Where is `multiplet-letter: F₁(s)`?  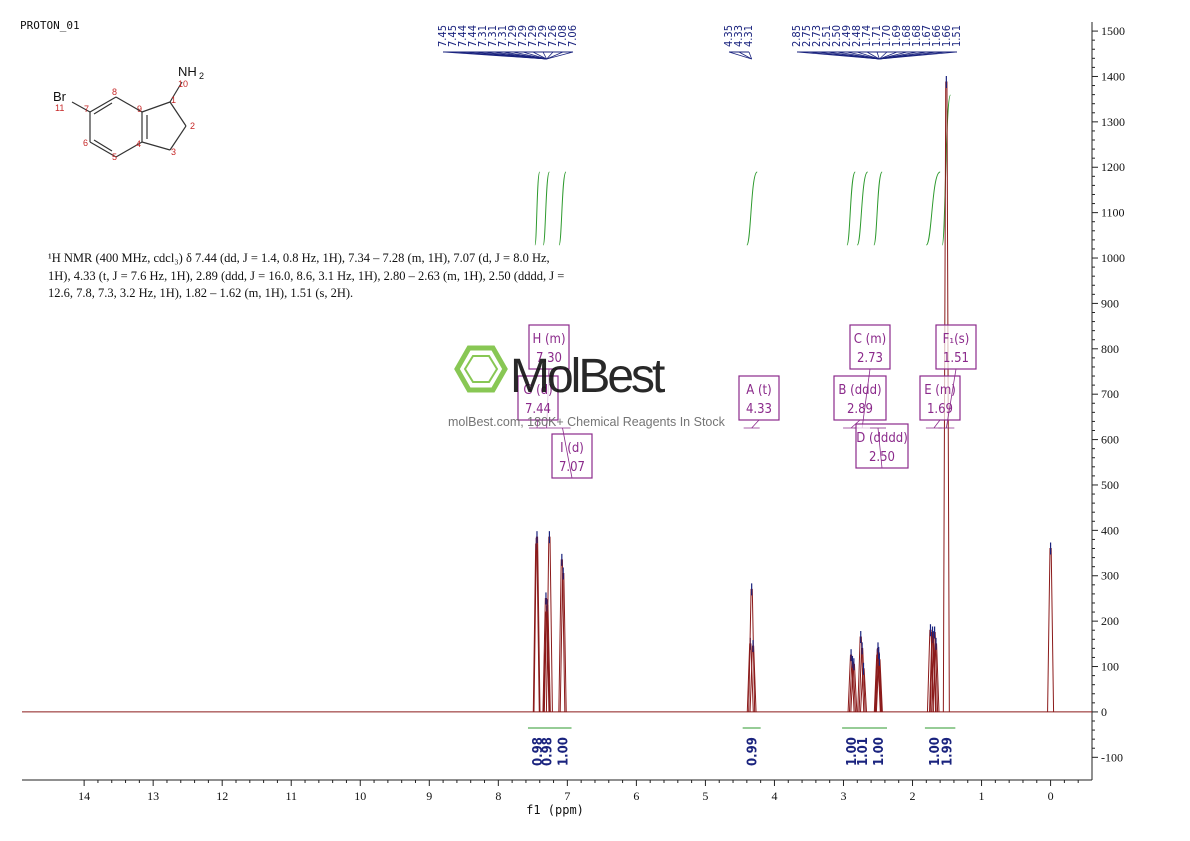 multiplet-letter: F₁(s) is located at coordinates (956, 339).